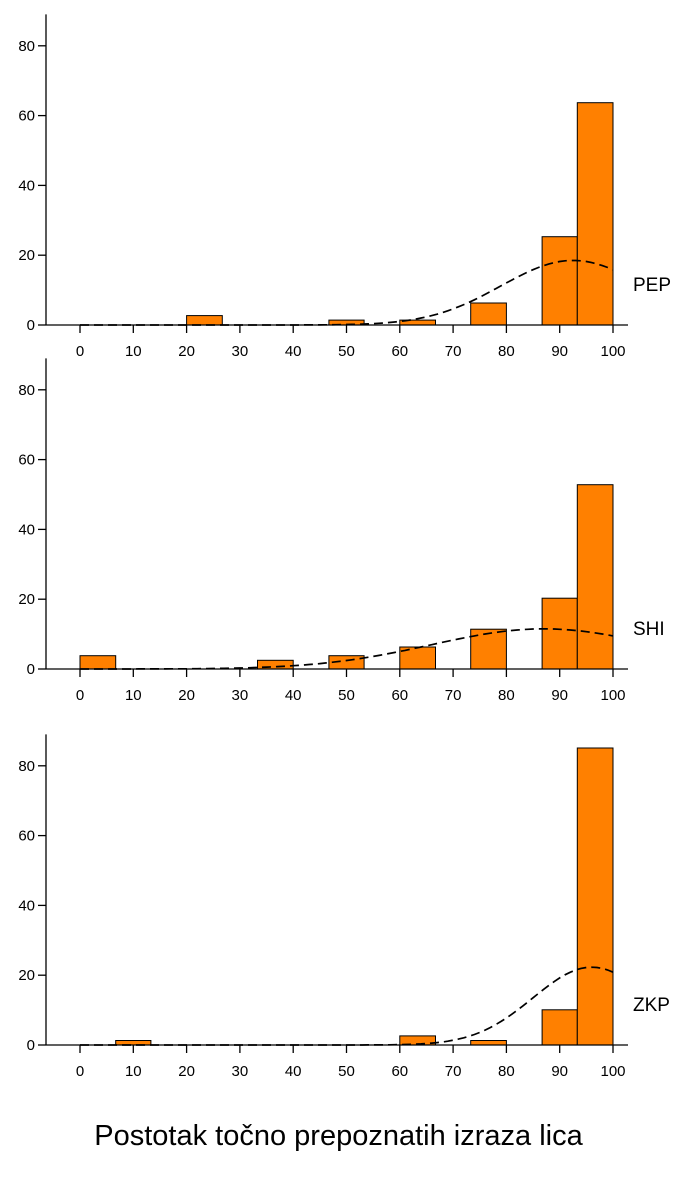  What do you see at coordinates (649, 629) in the screenshot?
I see `panel-label: SHI` at bounding box center [649, 629].